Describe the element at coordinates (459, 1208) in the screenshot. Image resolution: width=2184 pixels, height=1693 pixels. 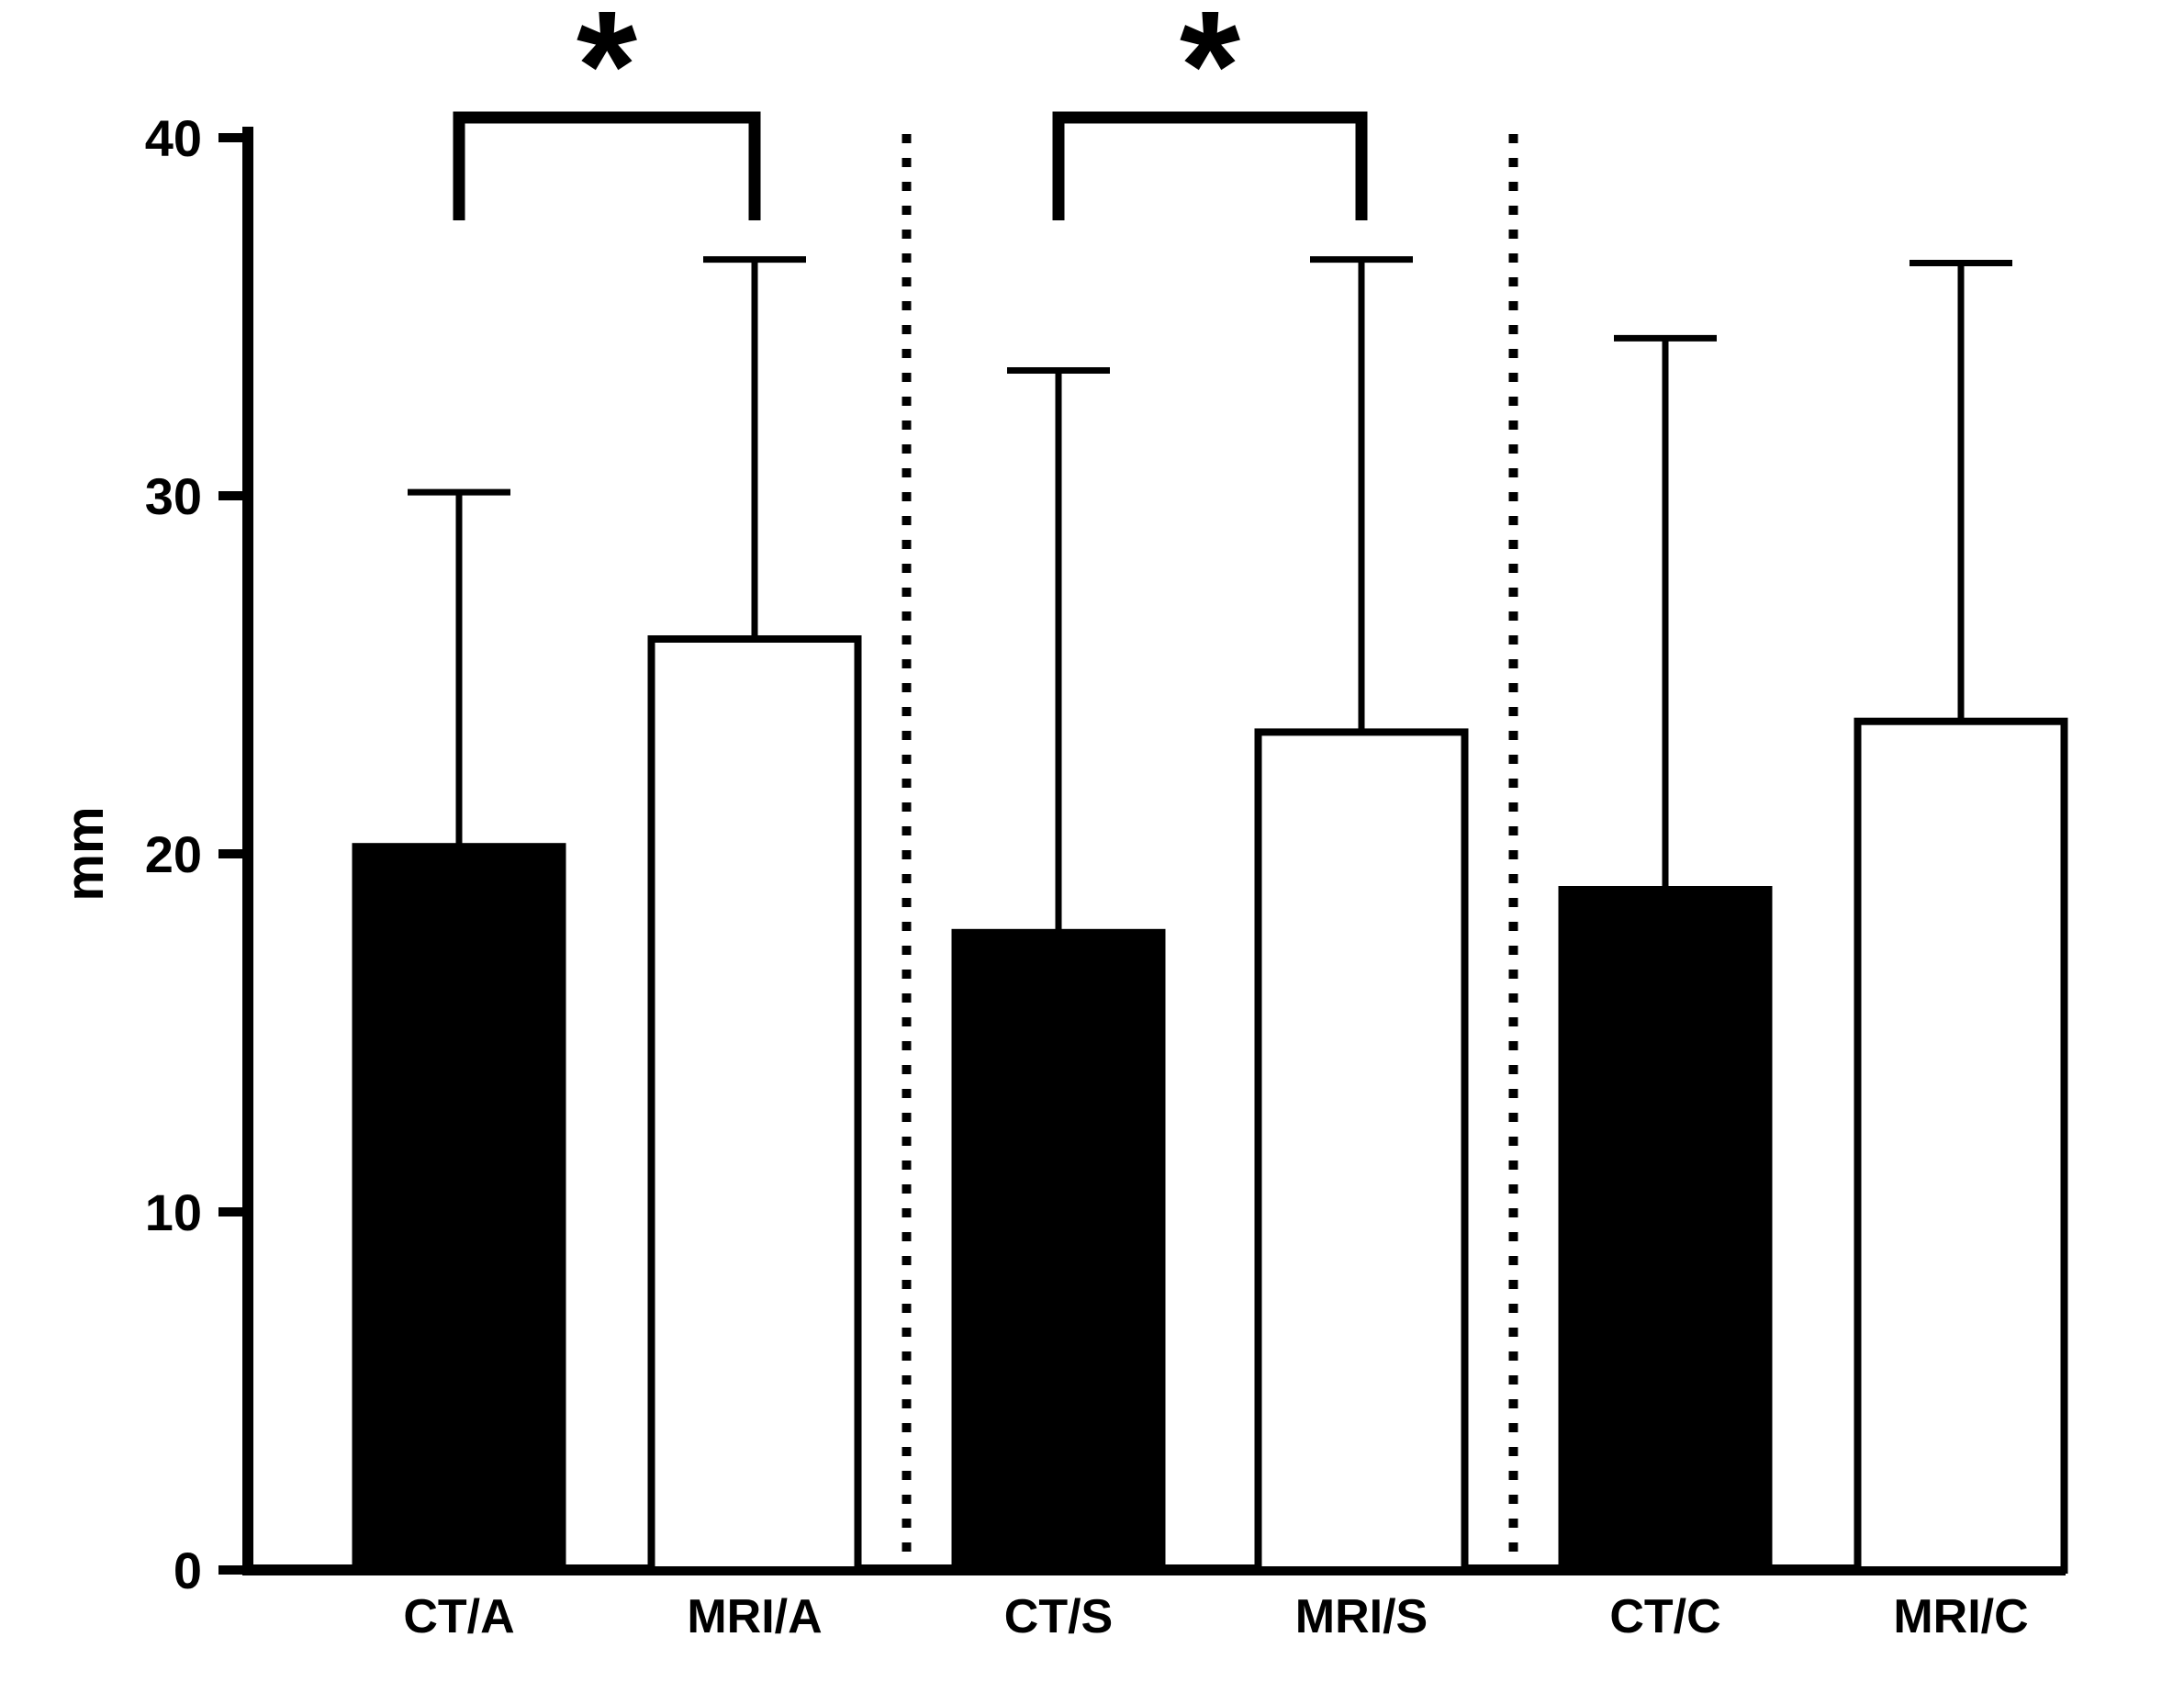
I see `bar-ct-a` at that location.